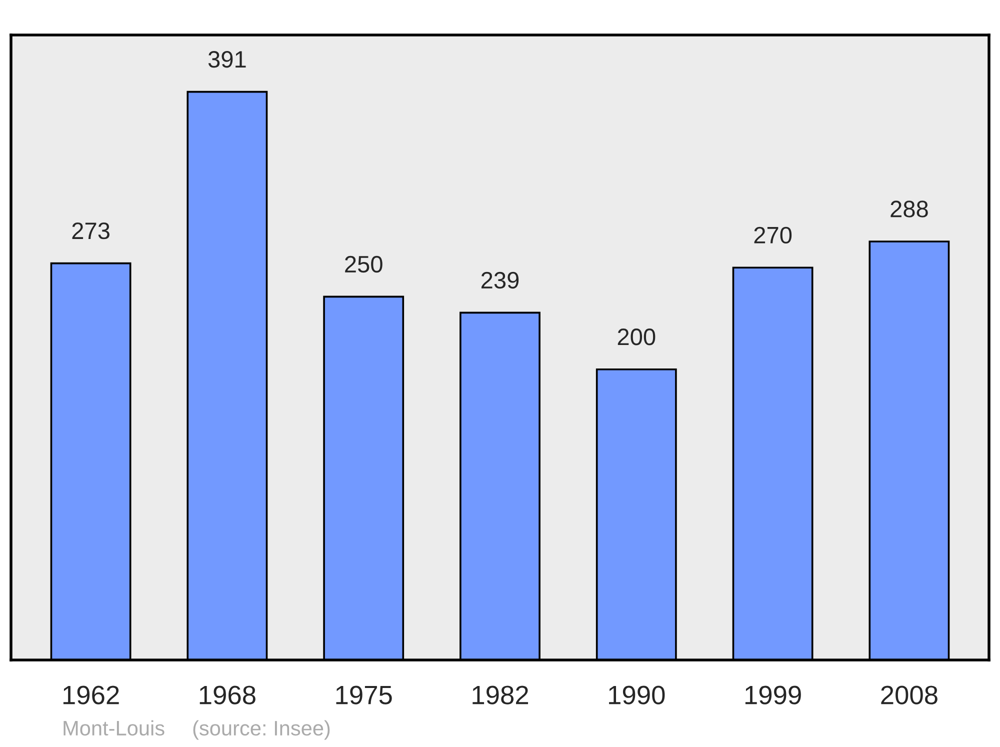 The height and width of the screenshot is (747, 1000). I want to click on x-tick-label: 2008, so click(909, 695).